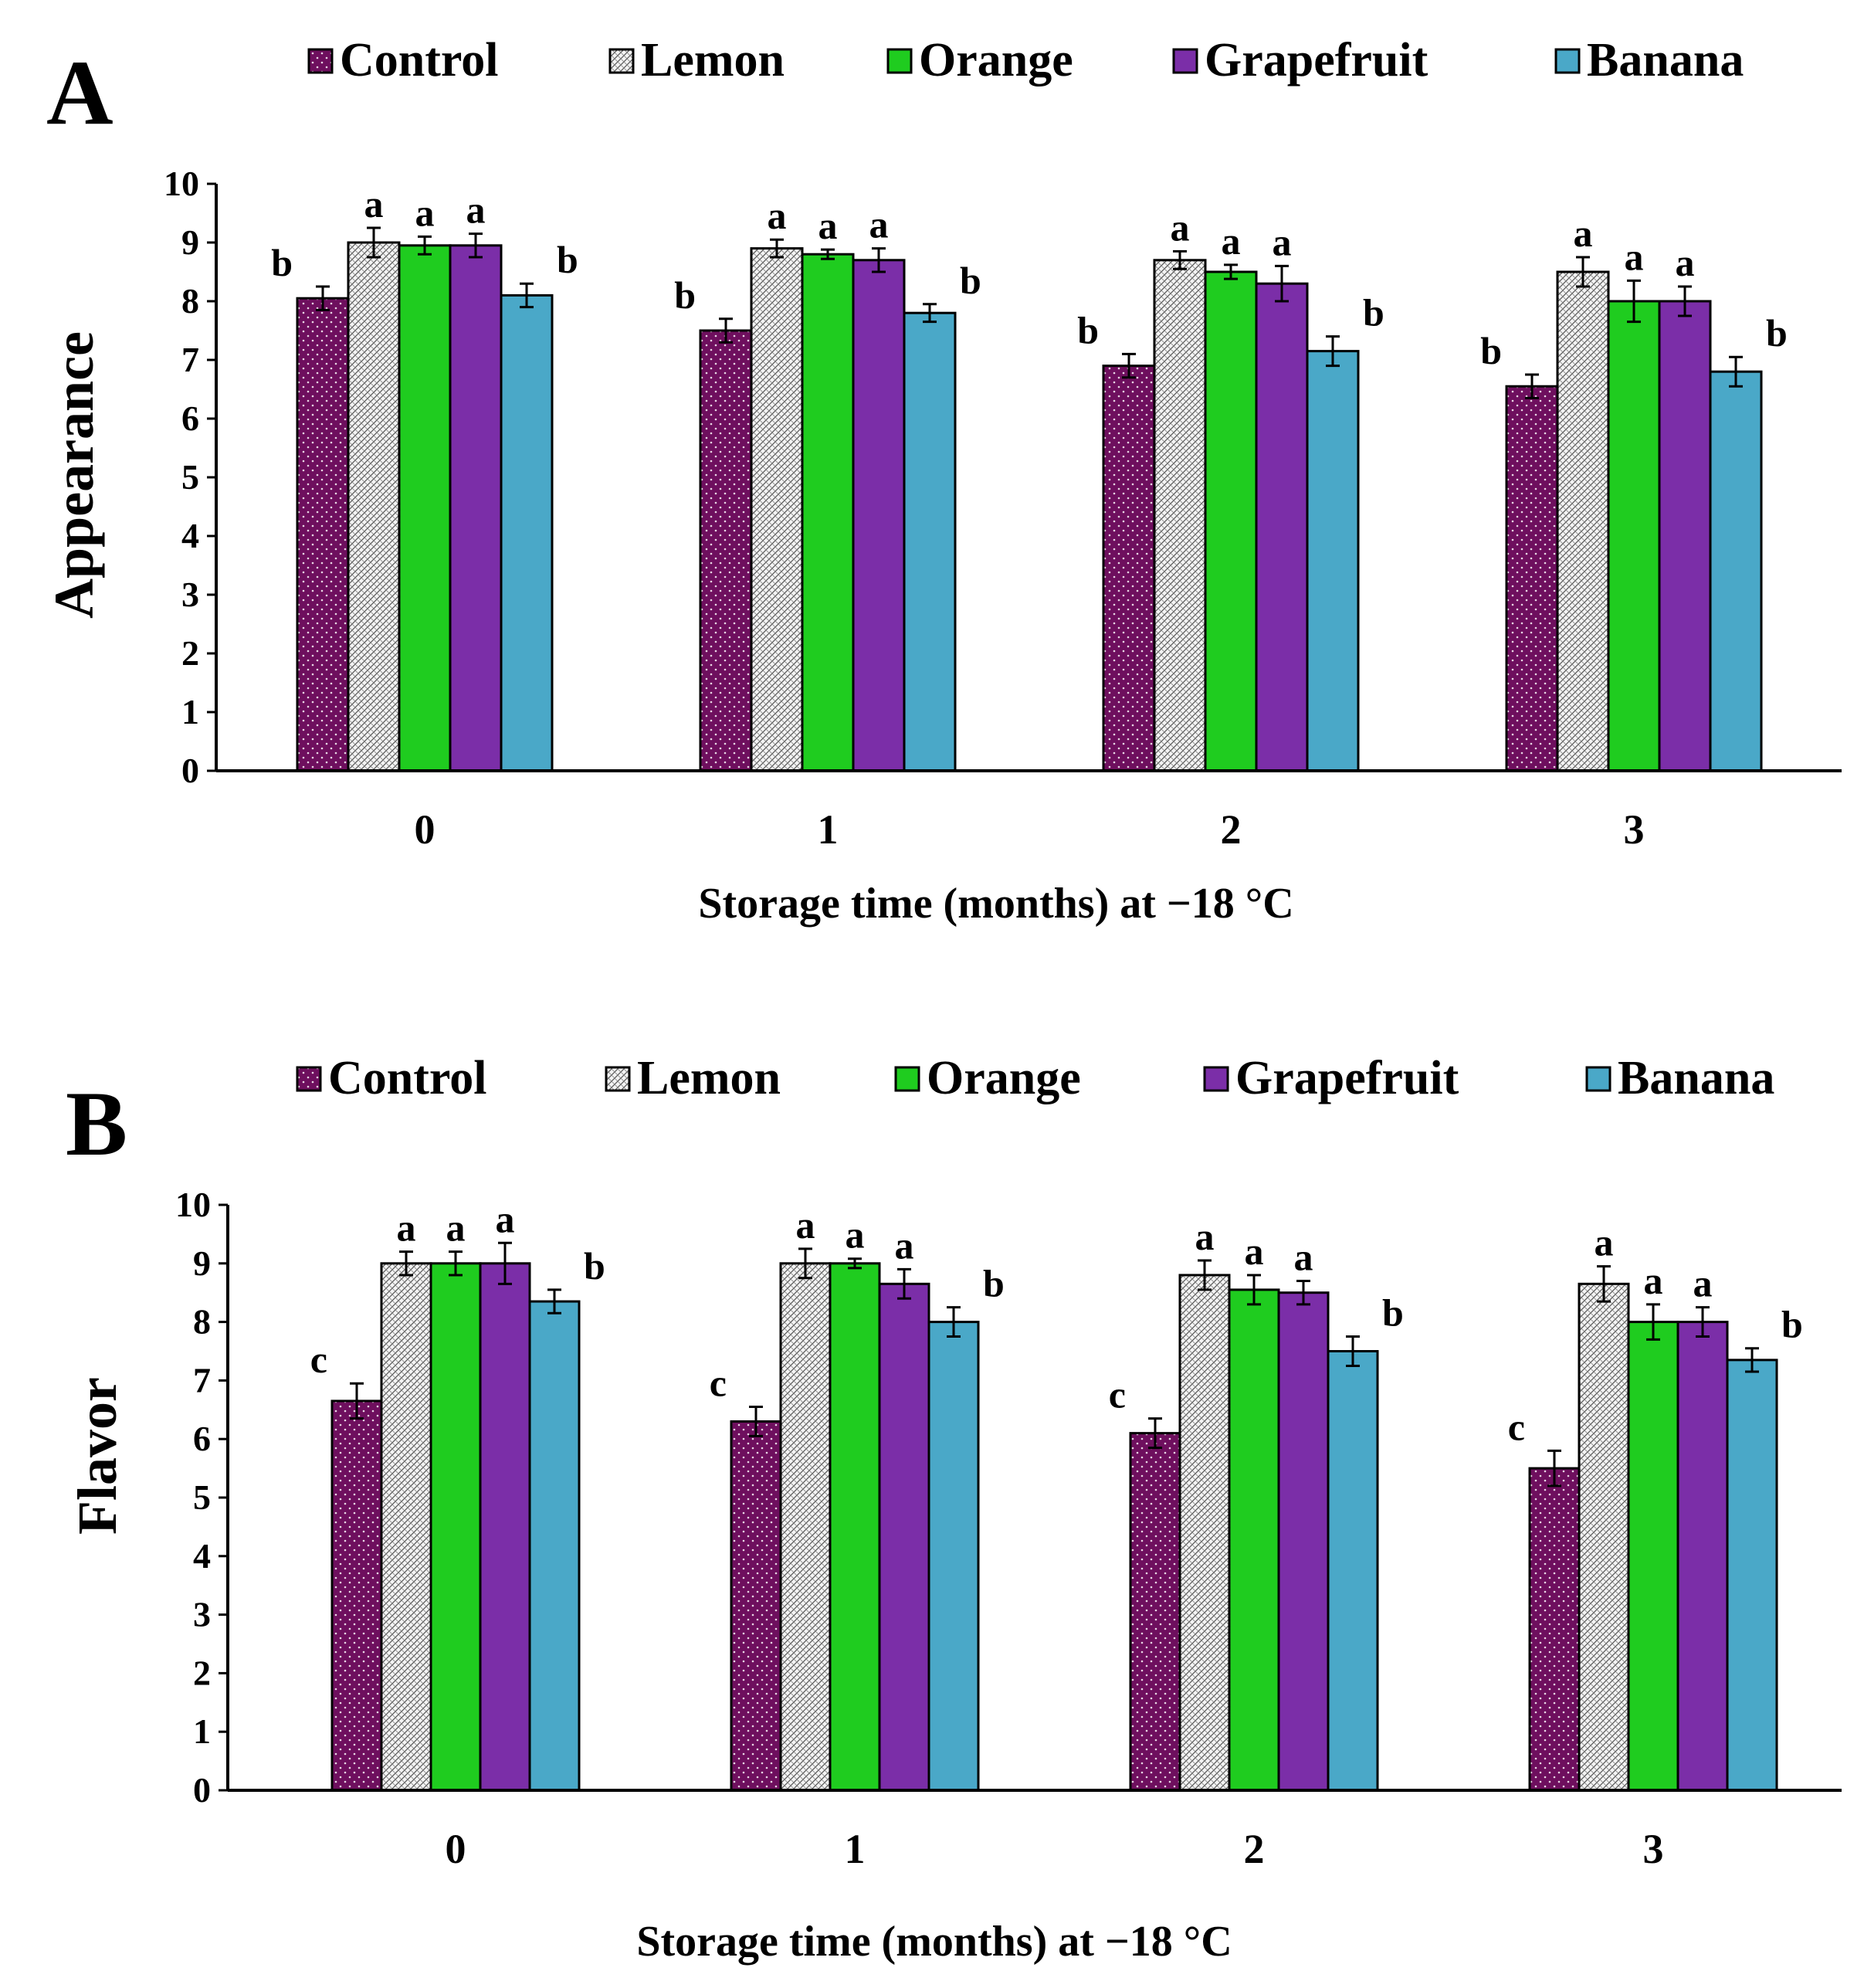  Describe the element at coordinates (1254, 1849) in the screenshot. I see `x-tick-label: 2` at that location.